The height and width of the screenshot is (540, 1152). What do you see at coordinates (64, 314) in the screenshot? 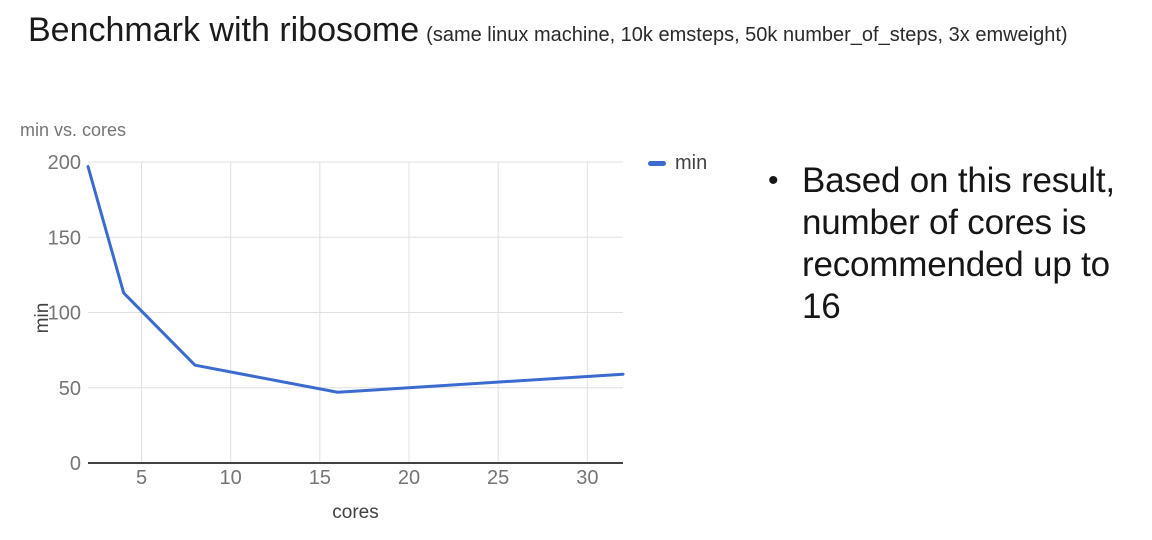
I see `svg-text: 100` at bounding box center [64, 314].